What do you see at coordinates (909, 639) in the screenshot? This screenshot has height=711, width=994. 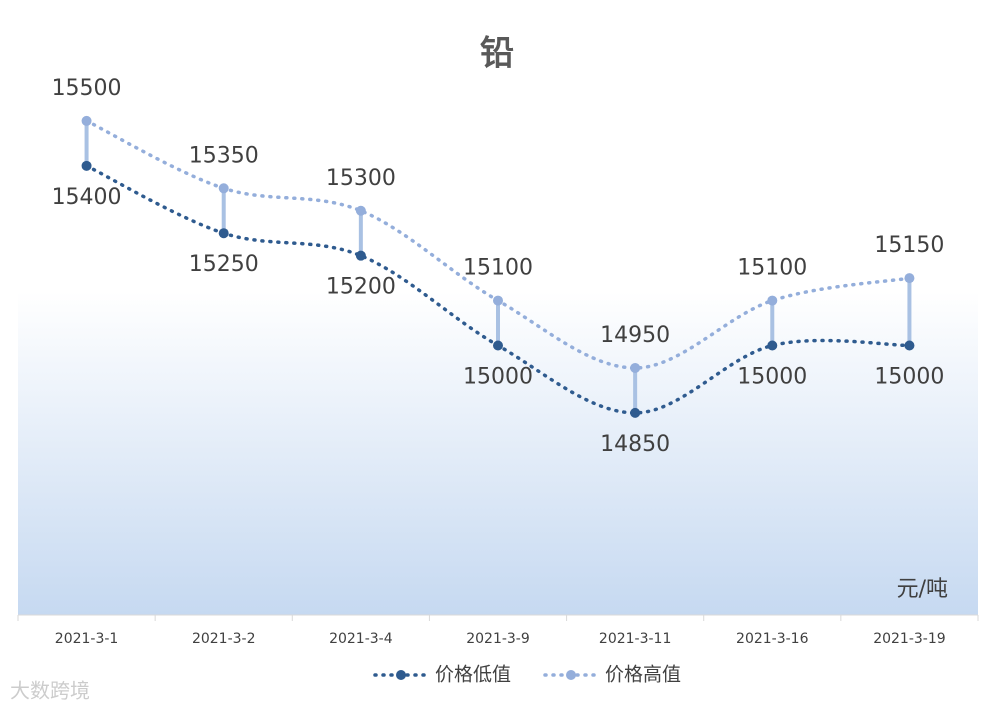 I see `x-tick-label: 2021-3-19` at bounding box center [909, 639].